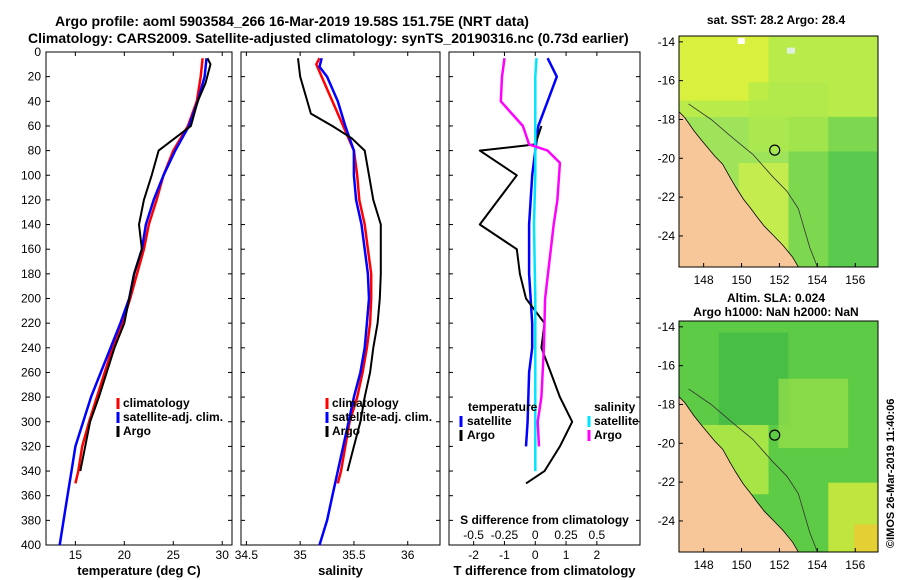 Image resolution: width=900 pixels, height=580 pixels. I want to click on x-tick-label: -1, so click(504, 555).